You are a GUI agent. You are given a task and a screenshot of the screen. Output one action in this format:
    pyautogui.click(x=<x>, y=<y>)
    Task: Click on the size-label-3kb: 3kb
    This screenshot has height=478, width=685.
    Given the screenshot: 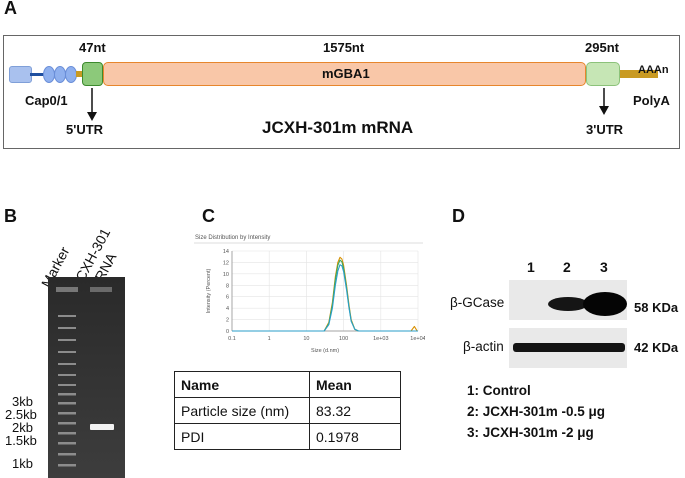 What is the action you would take?
    pyautogui.click(x=22, y=401)
    